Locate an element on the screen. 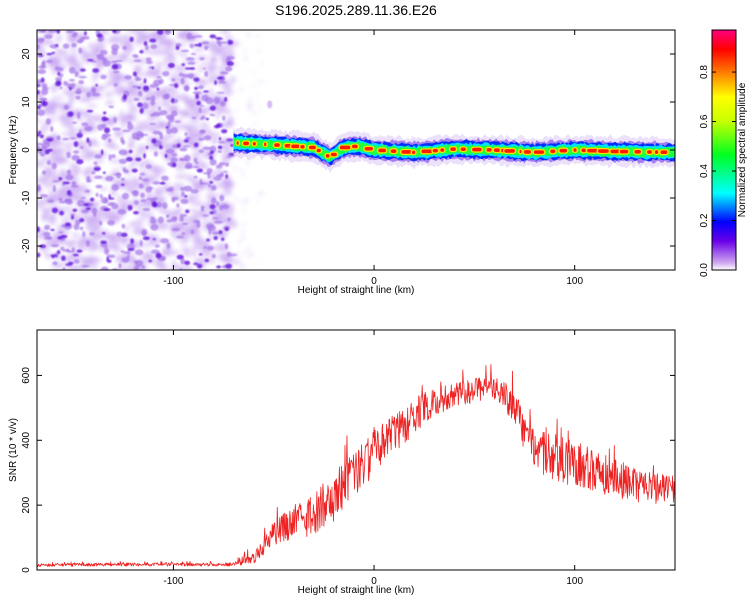  y-tick-label: 20 is located at coordinates (26, 54).